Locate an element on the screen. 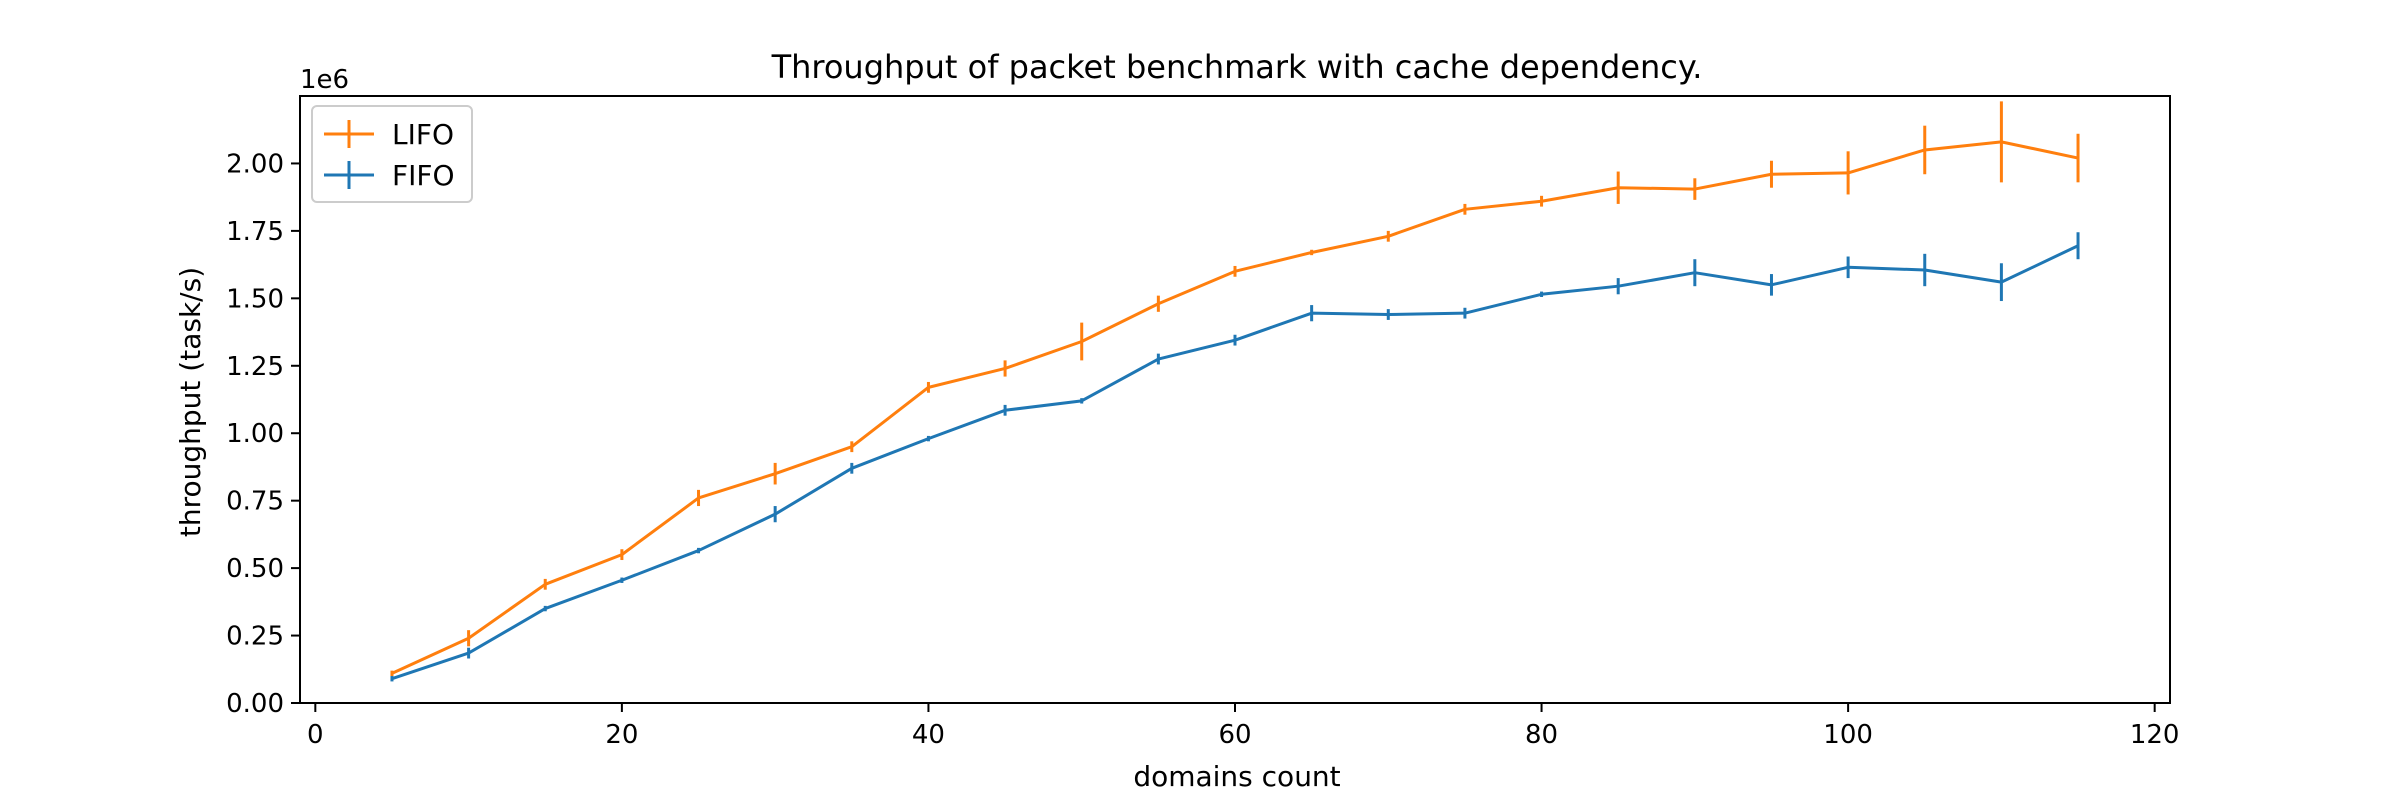 This screenshot has width=2400, height=800. legend-label-fifo: FIFO is located at coordinates (423, 175).